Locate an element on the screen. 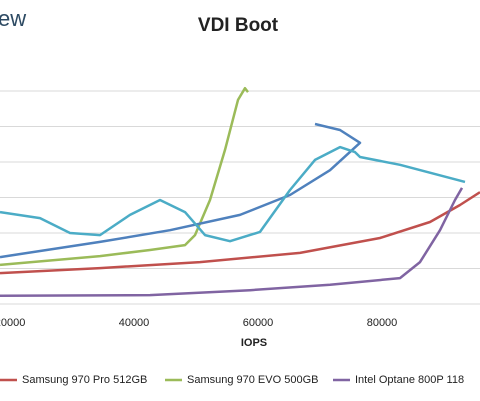  x-tick-label: 20000 is located at coordinates (12, 323).